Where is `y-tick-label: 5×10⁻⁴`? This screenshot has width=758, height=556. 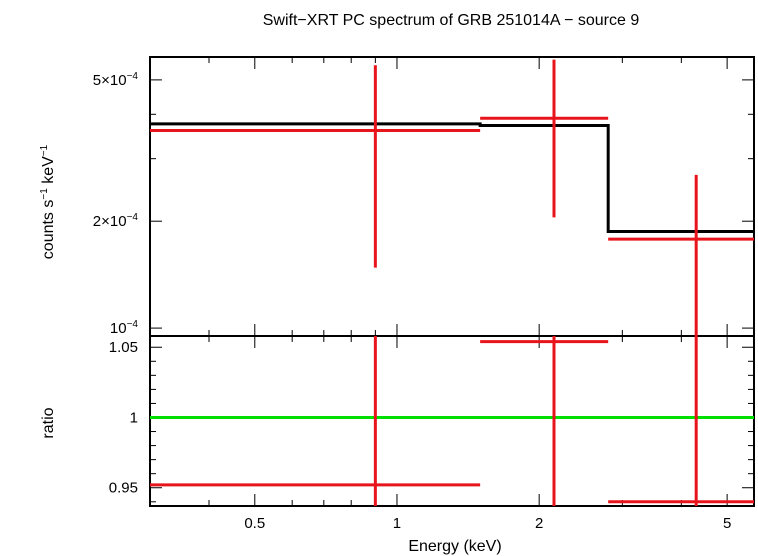 y-tick-label: 5×10⁻⁴ is located at coordinates (116, 80).